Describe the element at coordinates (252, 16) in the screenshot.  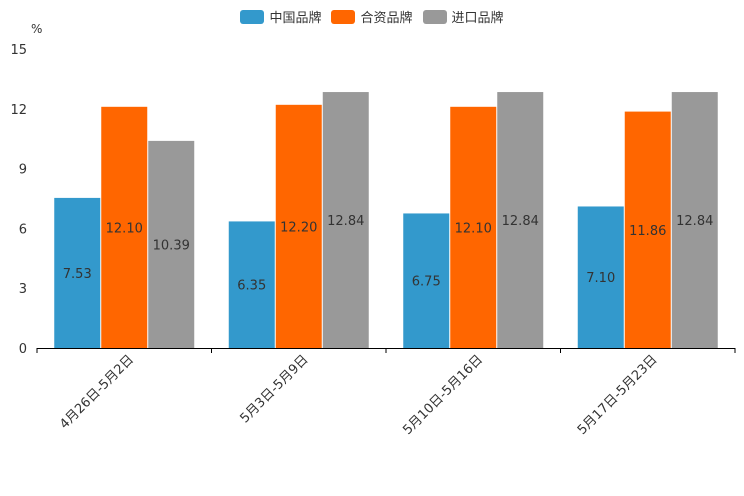
I see `legend-swatch-china-brand` at that location.